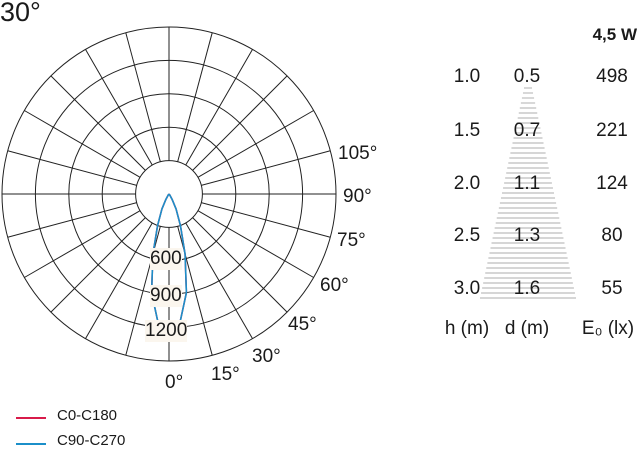 The height and width of the screenshot is (450, 639). What do you see at coordinates (357, 196) in the screenshot?
I see `angle-label-90: 90°` at bounding box center [357, 196].